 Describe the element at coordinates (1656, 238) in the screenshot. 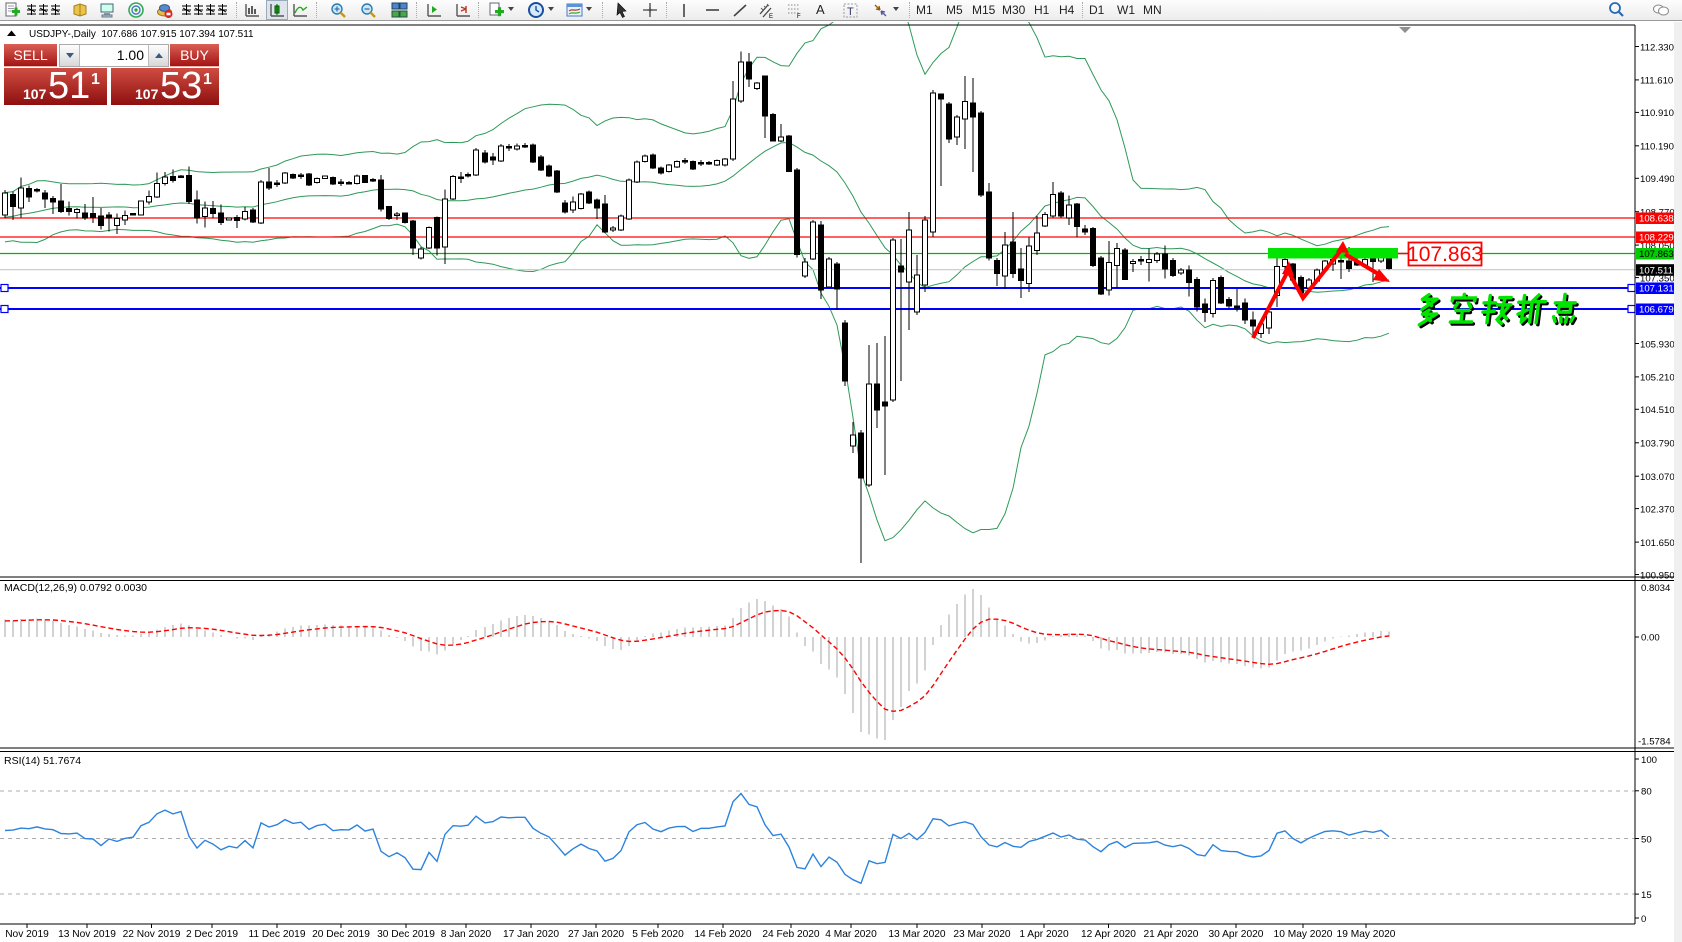

I see `svg-text: 108.229` at that location.